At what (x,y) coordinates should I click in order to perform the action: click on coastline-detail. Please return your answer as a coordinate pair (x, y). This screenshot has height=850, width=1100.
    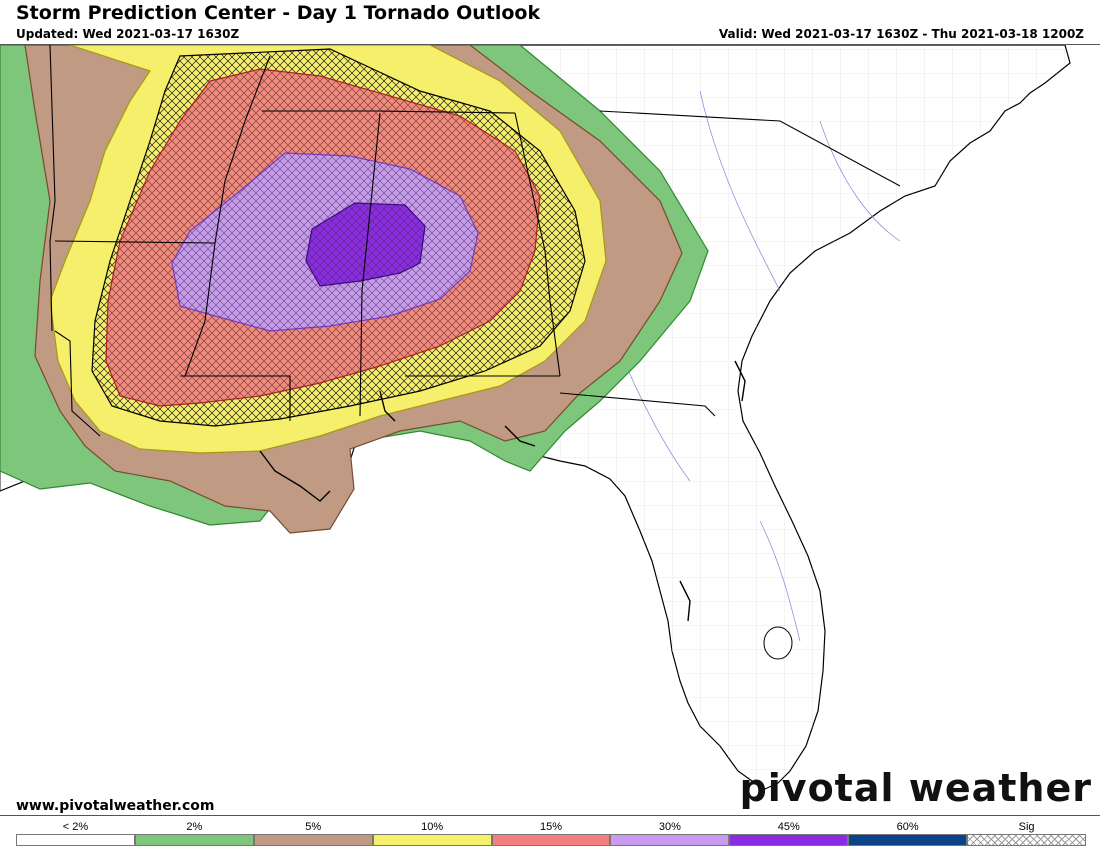
    Looking at the image, I should click on (502, 491).